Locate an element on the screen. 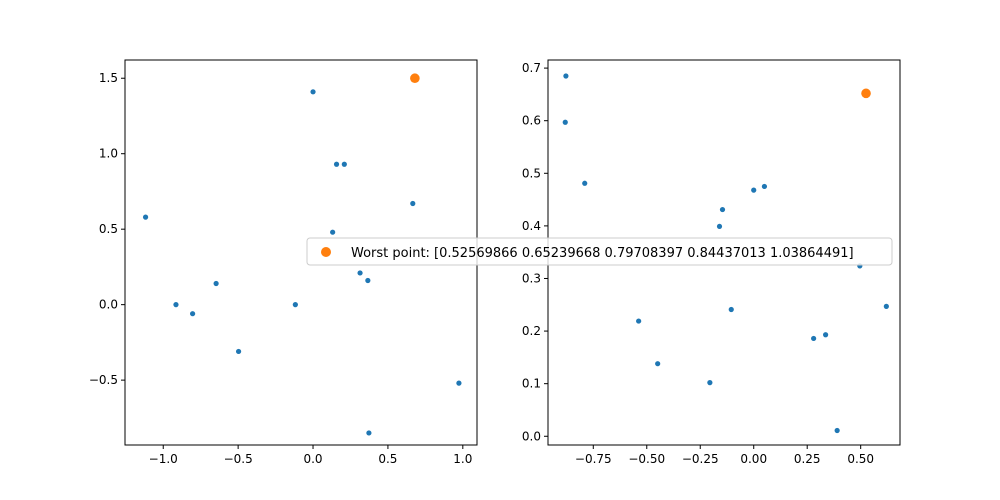  right-y-tick-label: 0.4 is located at coordinates (531, 226).